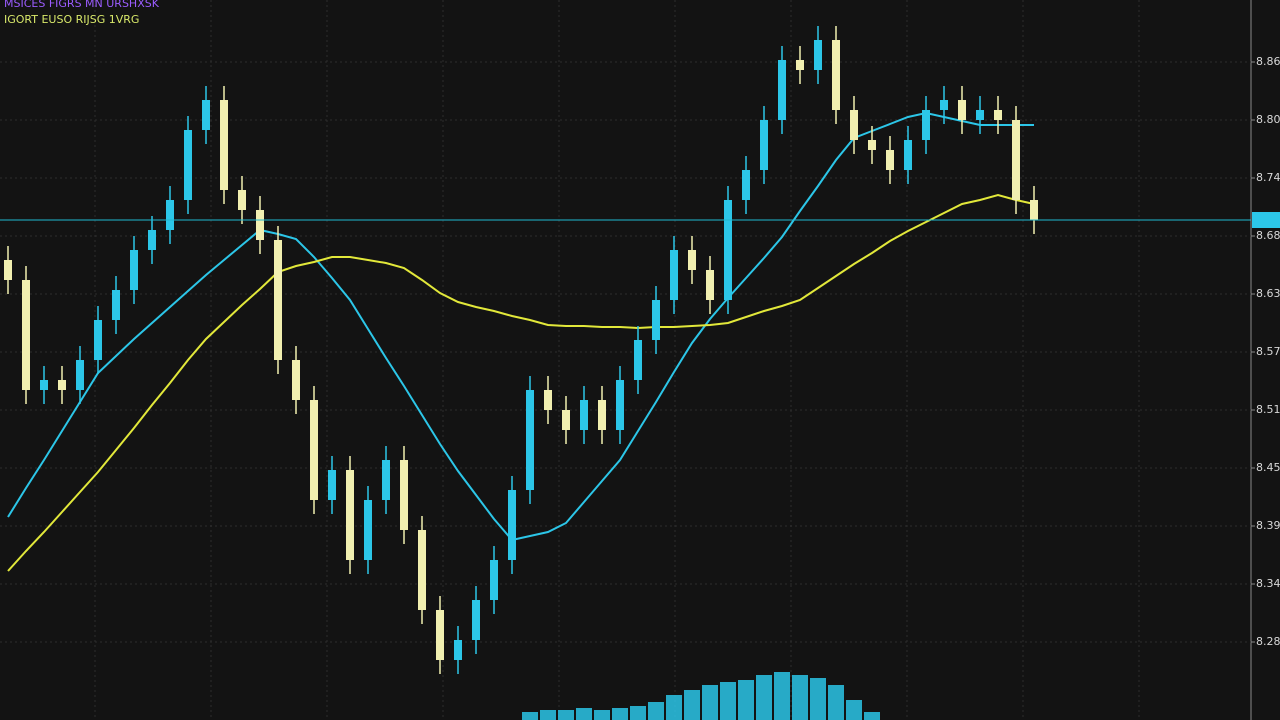 This screenshot has width=1280, height=720. Describe the element at coordinates (1268, 61) in the screenshot. I see `y-tick-label: 8.862` at that location.